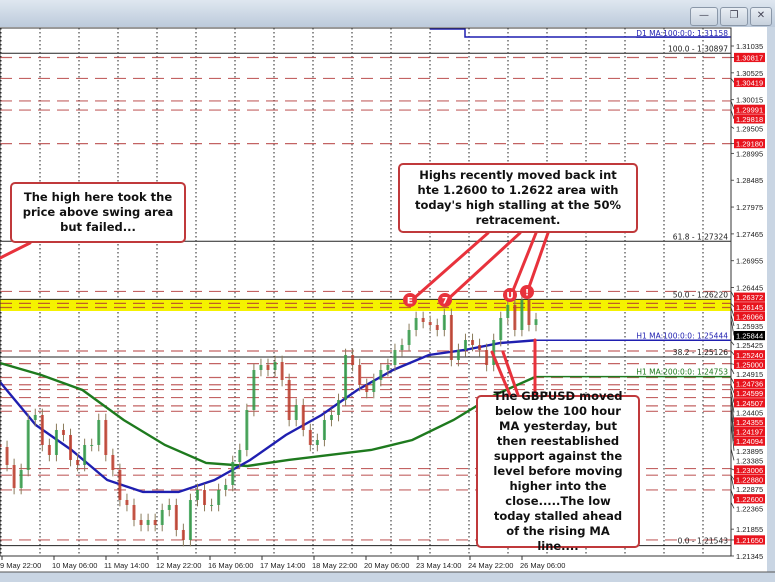 Image resolution: width=775 pixels, height=582 pixels. Describe the element at coordinates (749, 345) in the screenshot. I see `y-tick-label: 1.25425` at that location.